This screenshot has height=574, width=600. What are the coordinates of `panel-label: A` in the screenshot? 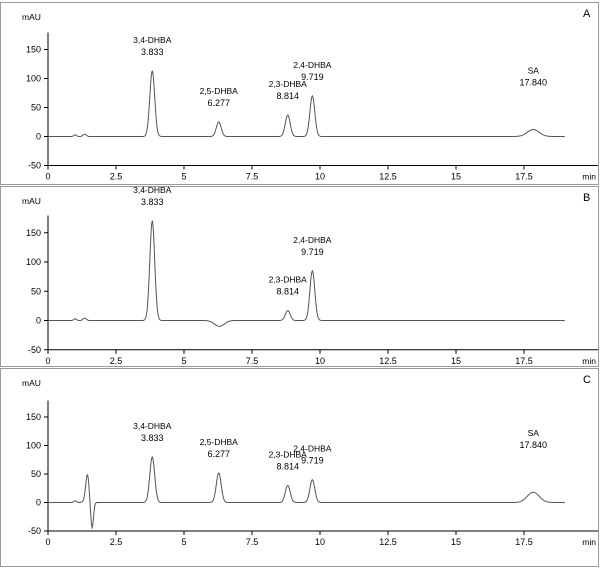 It's located at (587, 14).